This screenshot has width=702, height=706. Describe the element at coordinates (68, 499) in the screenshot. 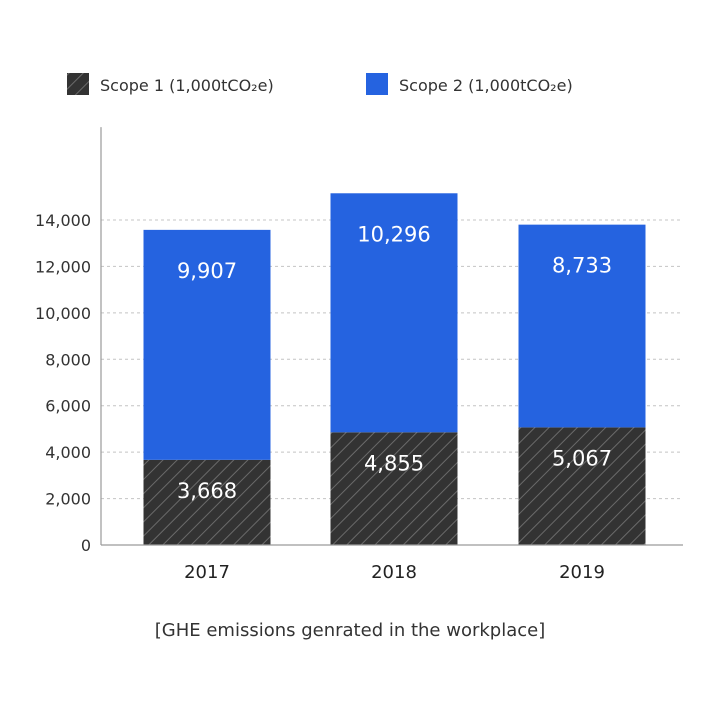

I see `y-tick-label: 2,000` at that location.